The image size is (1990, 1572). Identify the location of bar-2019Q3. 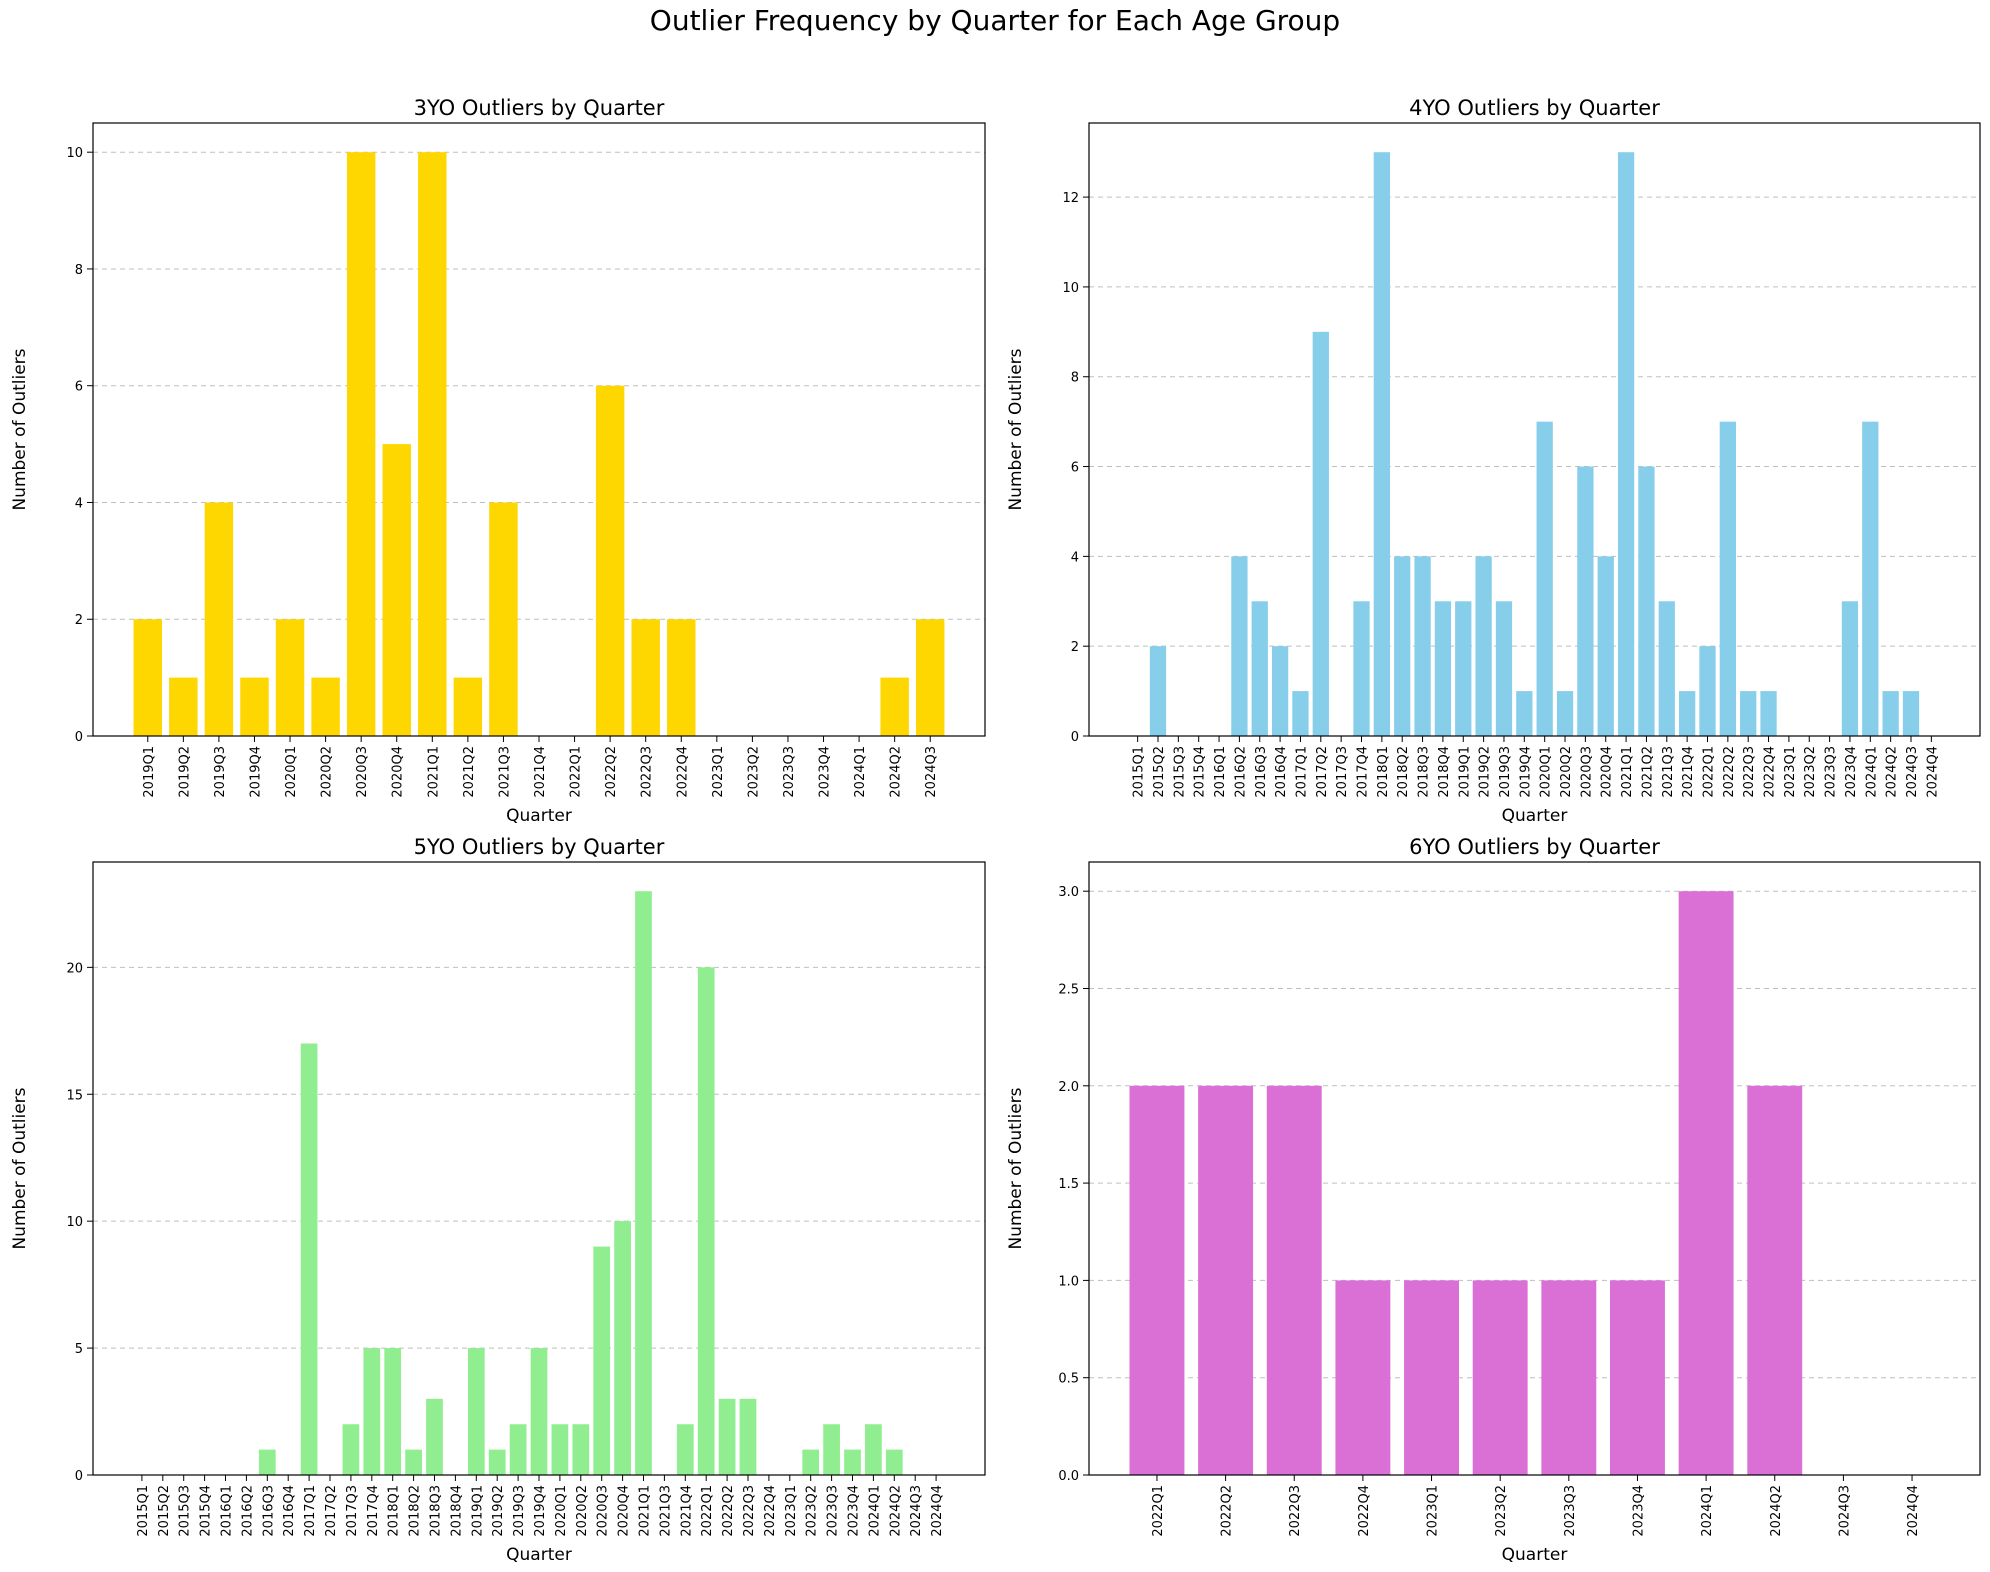
(518, 1449).